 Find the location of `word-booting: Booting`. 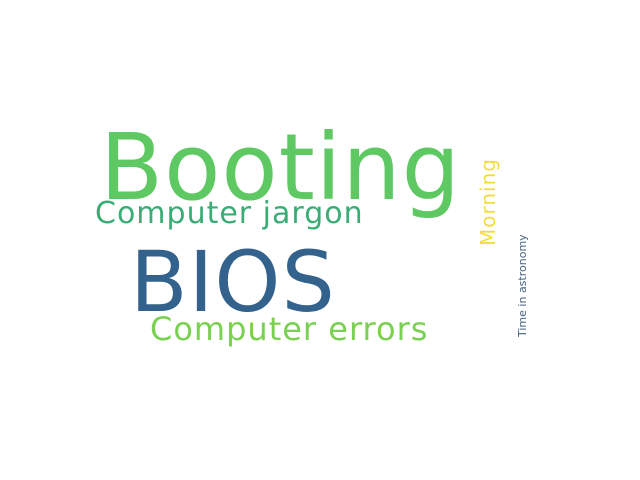

word-booting: Booting is located at coordinates (281, 167).